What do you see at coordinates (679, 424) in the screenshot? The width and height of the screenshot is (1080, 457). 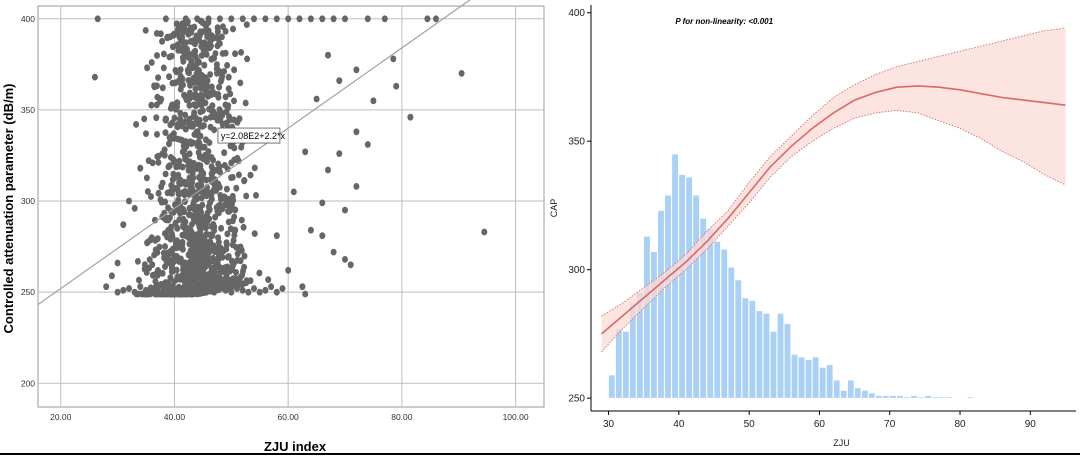 I see `x-tick-label: 40` at bounding box center [679, 424].